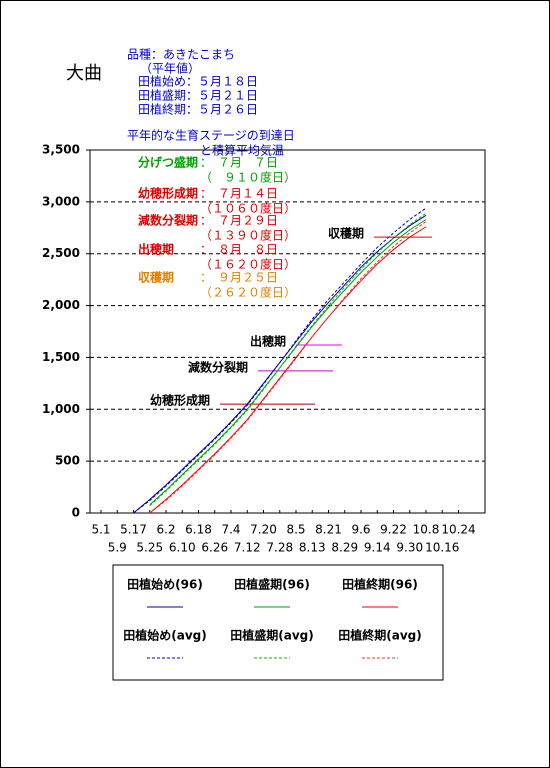 This screenshot has height=768, width=550. What do you see at coordinates (61, 150) in the screenshot?
I see `y-tick-label: 3,500` at bounding box center [61, 150].